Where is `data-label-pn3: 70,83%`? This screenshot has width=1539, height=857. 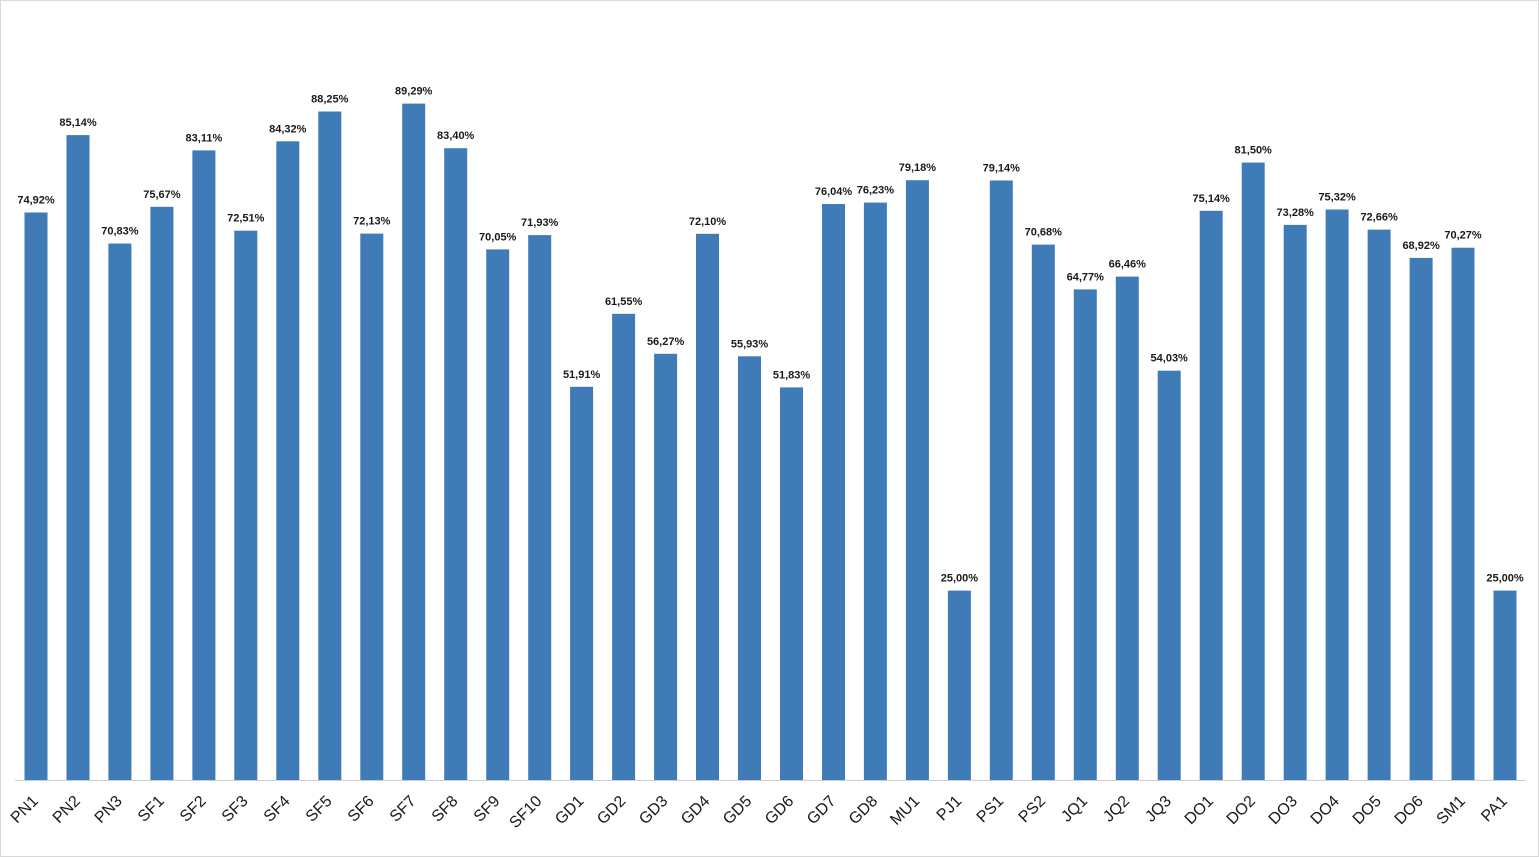
data-label-pn3: 70,83% is located at coordinates (120, 232).